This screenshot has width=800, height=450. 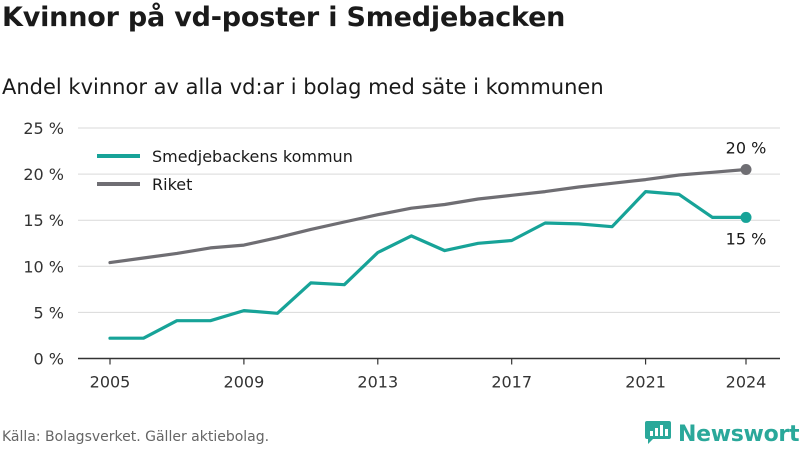 I want to click on x-tick-label: 2017, so click(x=511, y=382).